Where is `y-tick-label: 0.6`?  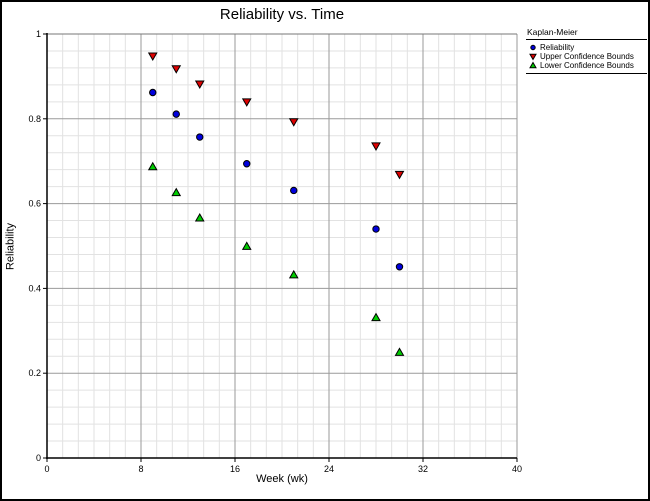 y-tick-label: 0.6 is located at coordinates (34, 204).